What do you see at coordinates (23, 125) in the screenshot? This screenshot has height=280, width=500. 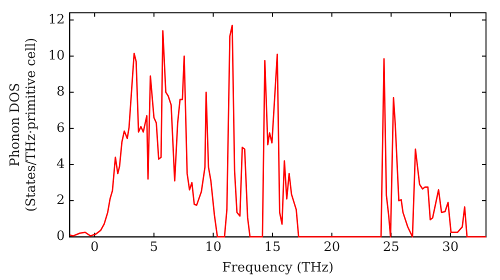 I see `y-axis-title: Phonon DOS (States/THz·primitive cell)` at bounding box center [23, 125].